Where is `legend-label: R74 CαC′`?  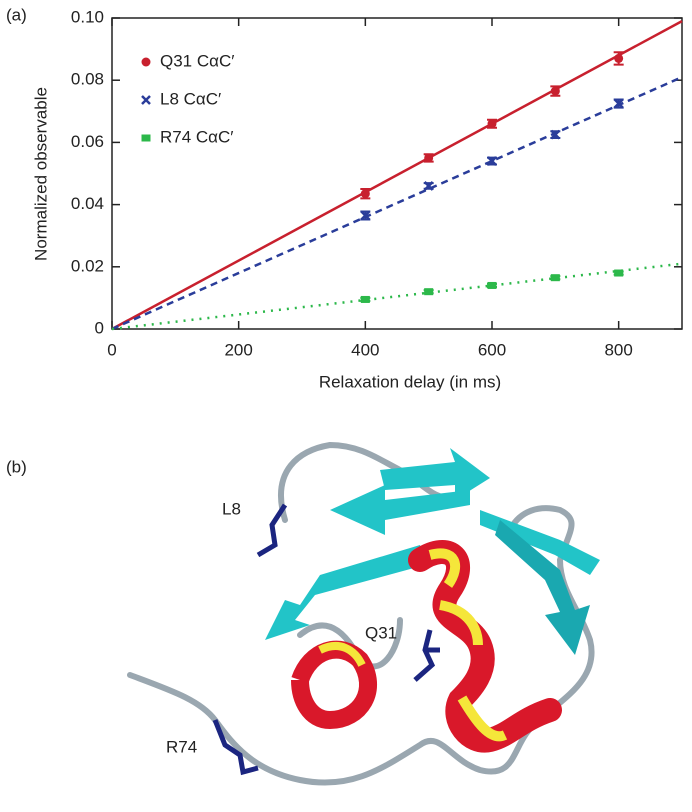 legend-label: R74 CαC′ is located at coordinates (196, 136).